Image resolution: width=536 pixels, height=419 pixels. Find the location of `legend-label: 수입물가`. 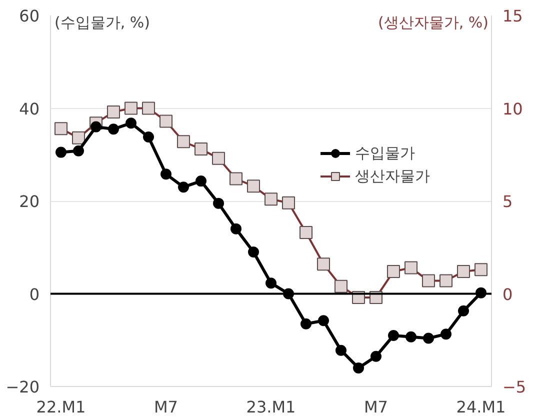

legend-label: 수입물가 is located at coordinates (385, 153).